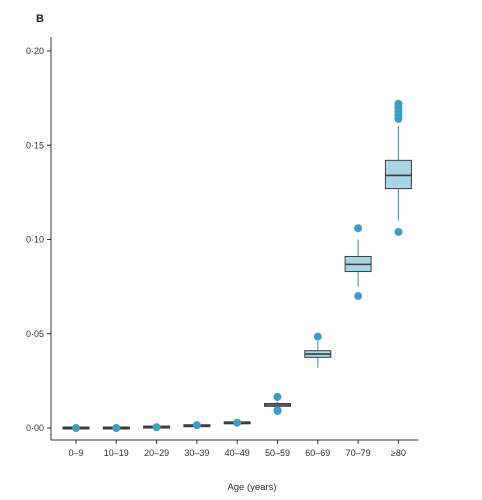 Image resolution: width=482 pixels, height=500 pixels. What do you see at coordinates (75, 453) in the screenshot?
I see `x-tick-label: 0–9` at bounding box center [75, 453].